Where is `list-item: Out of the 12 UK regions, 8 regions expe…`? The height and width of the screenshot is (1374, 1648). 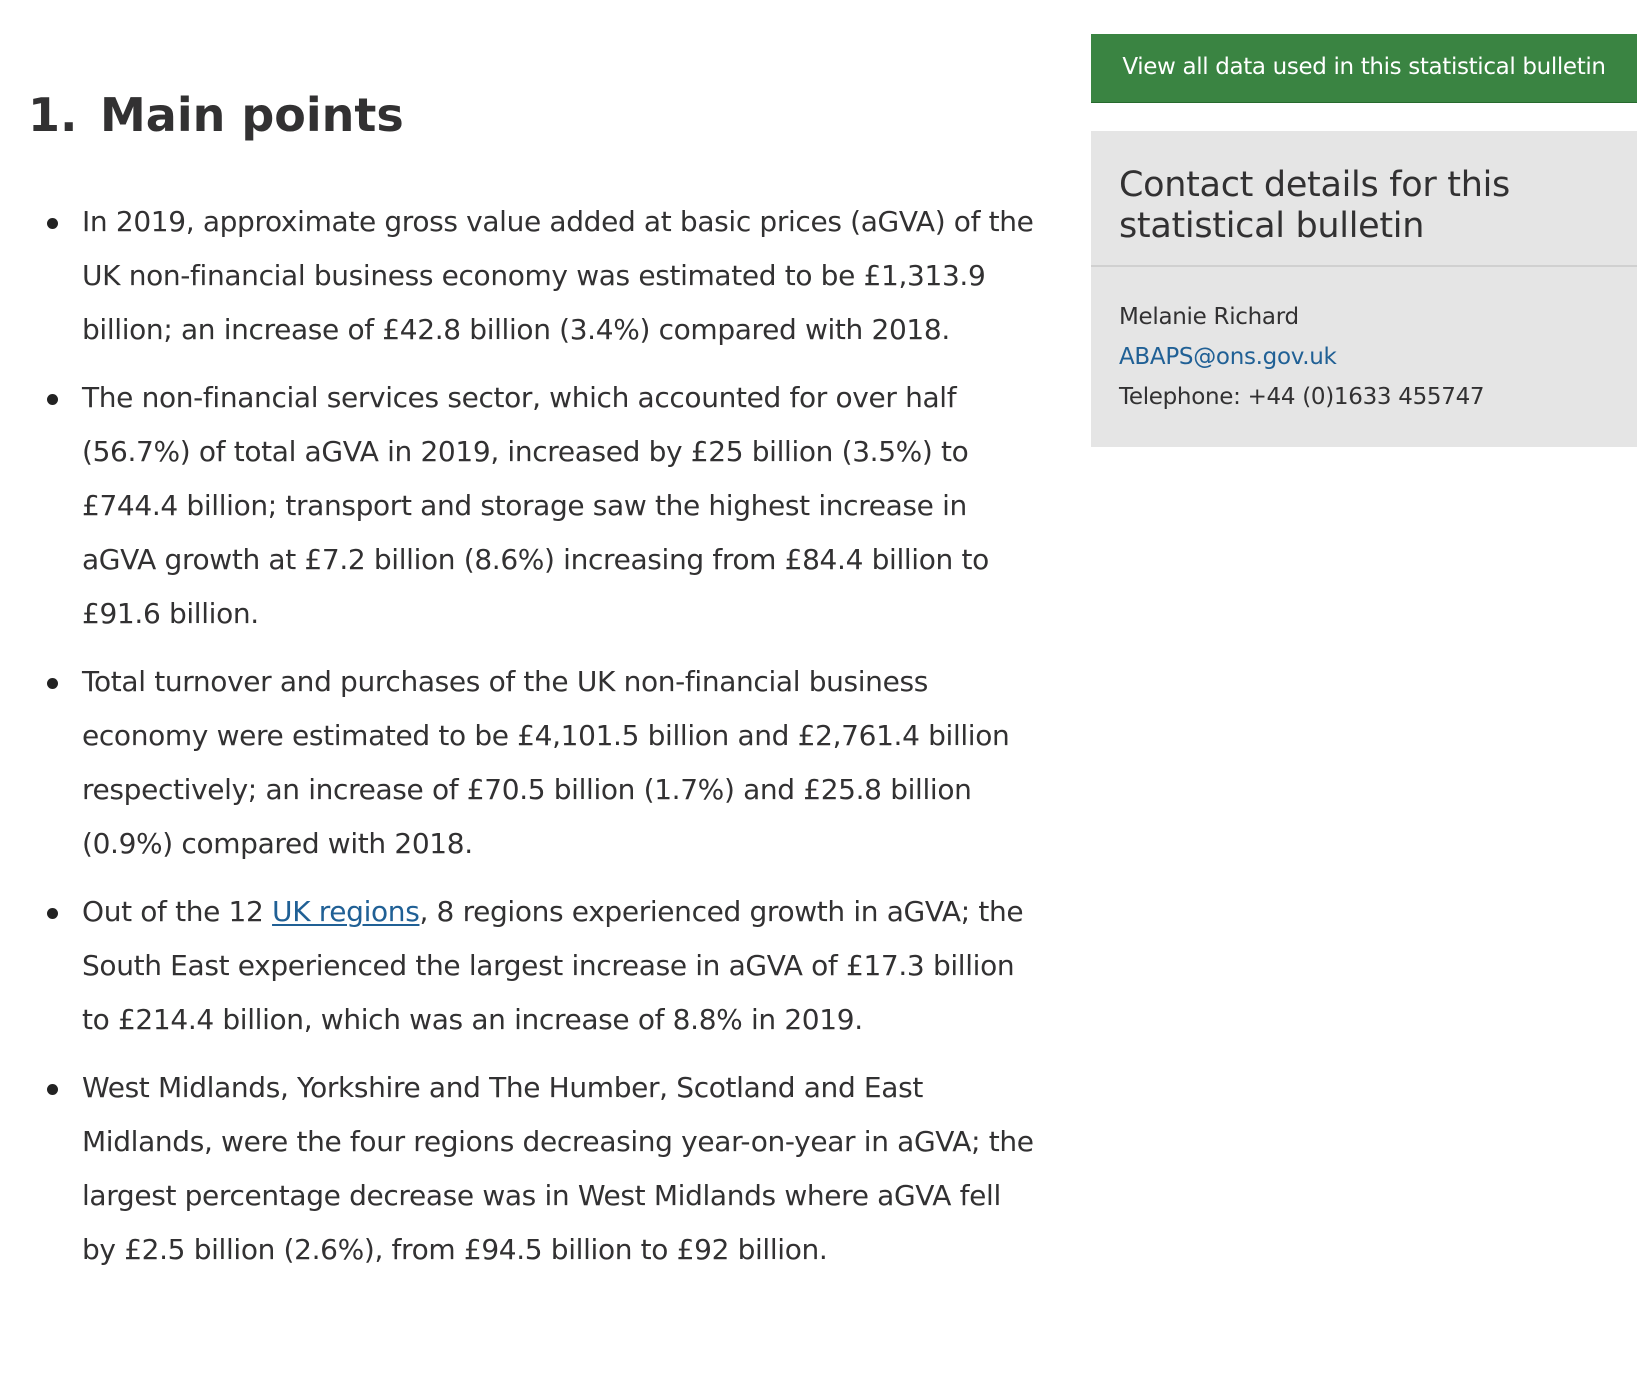
list-item: Out of the 12 UK regions, 8 regions expe… is located at coordinates (533, 966).